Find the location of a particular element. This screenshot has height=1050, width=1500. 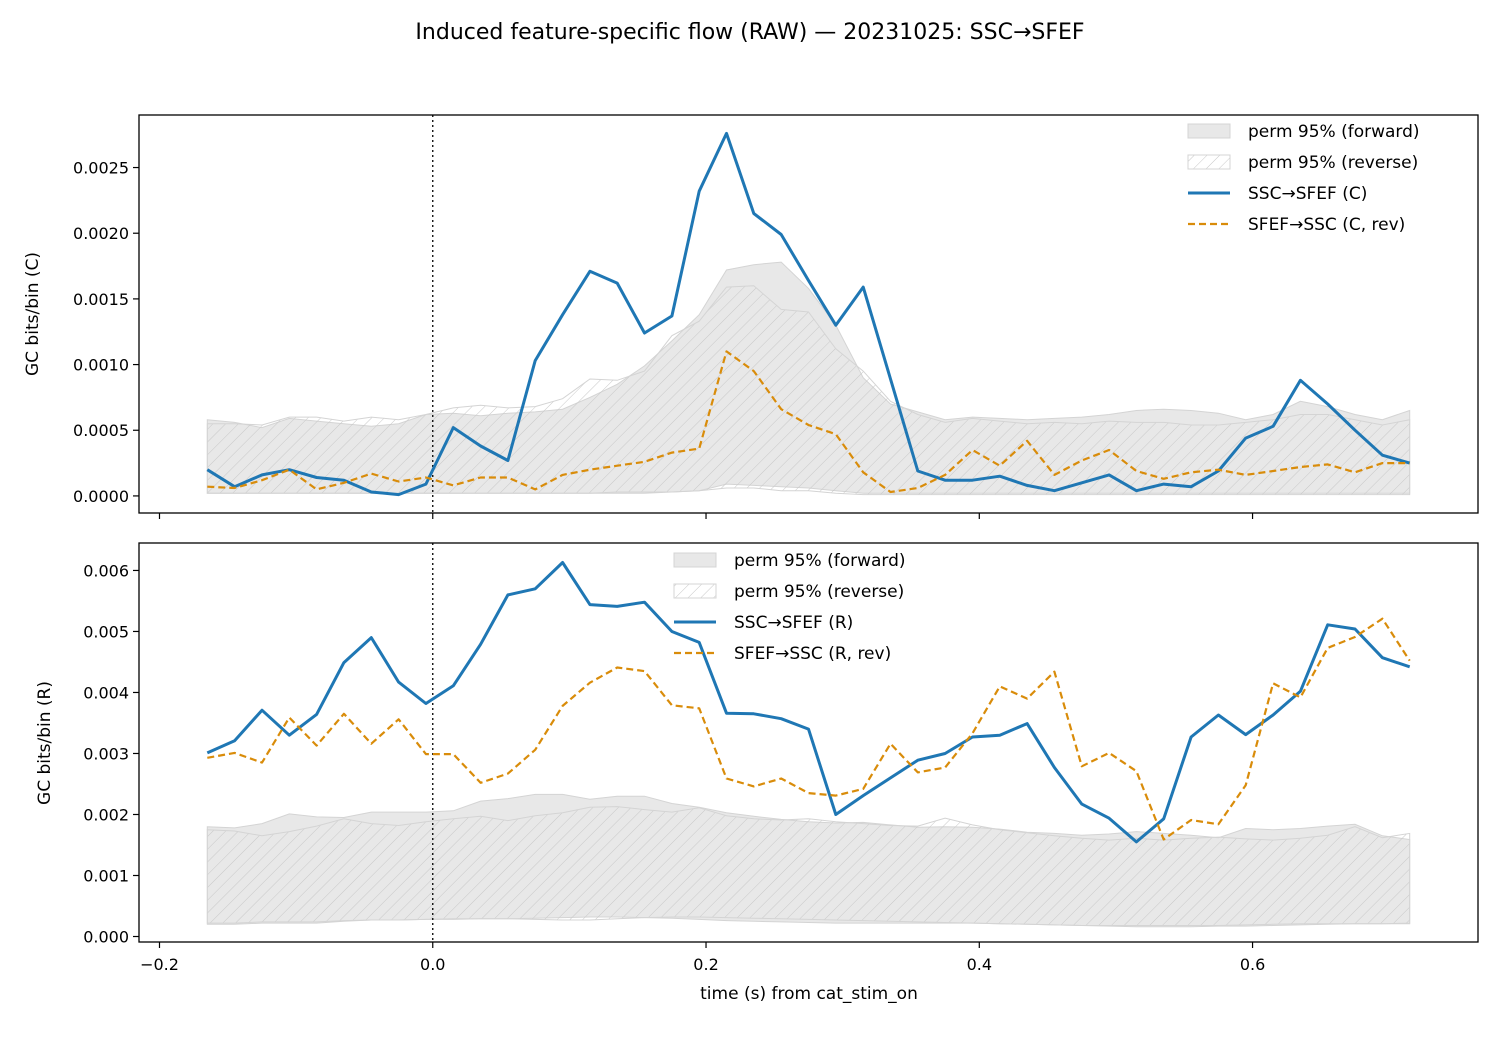

top-legend-band-reverse-label: perm 95% (reverse) is located at coordinates (1333, 163).